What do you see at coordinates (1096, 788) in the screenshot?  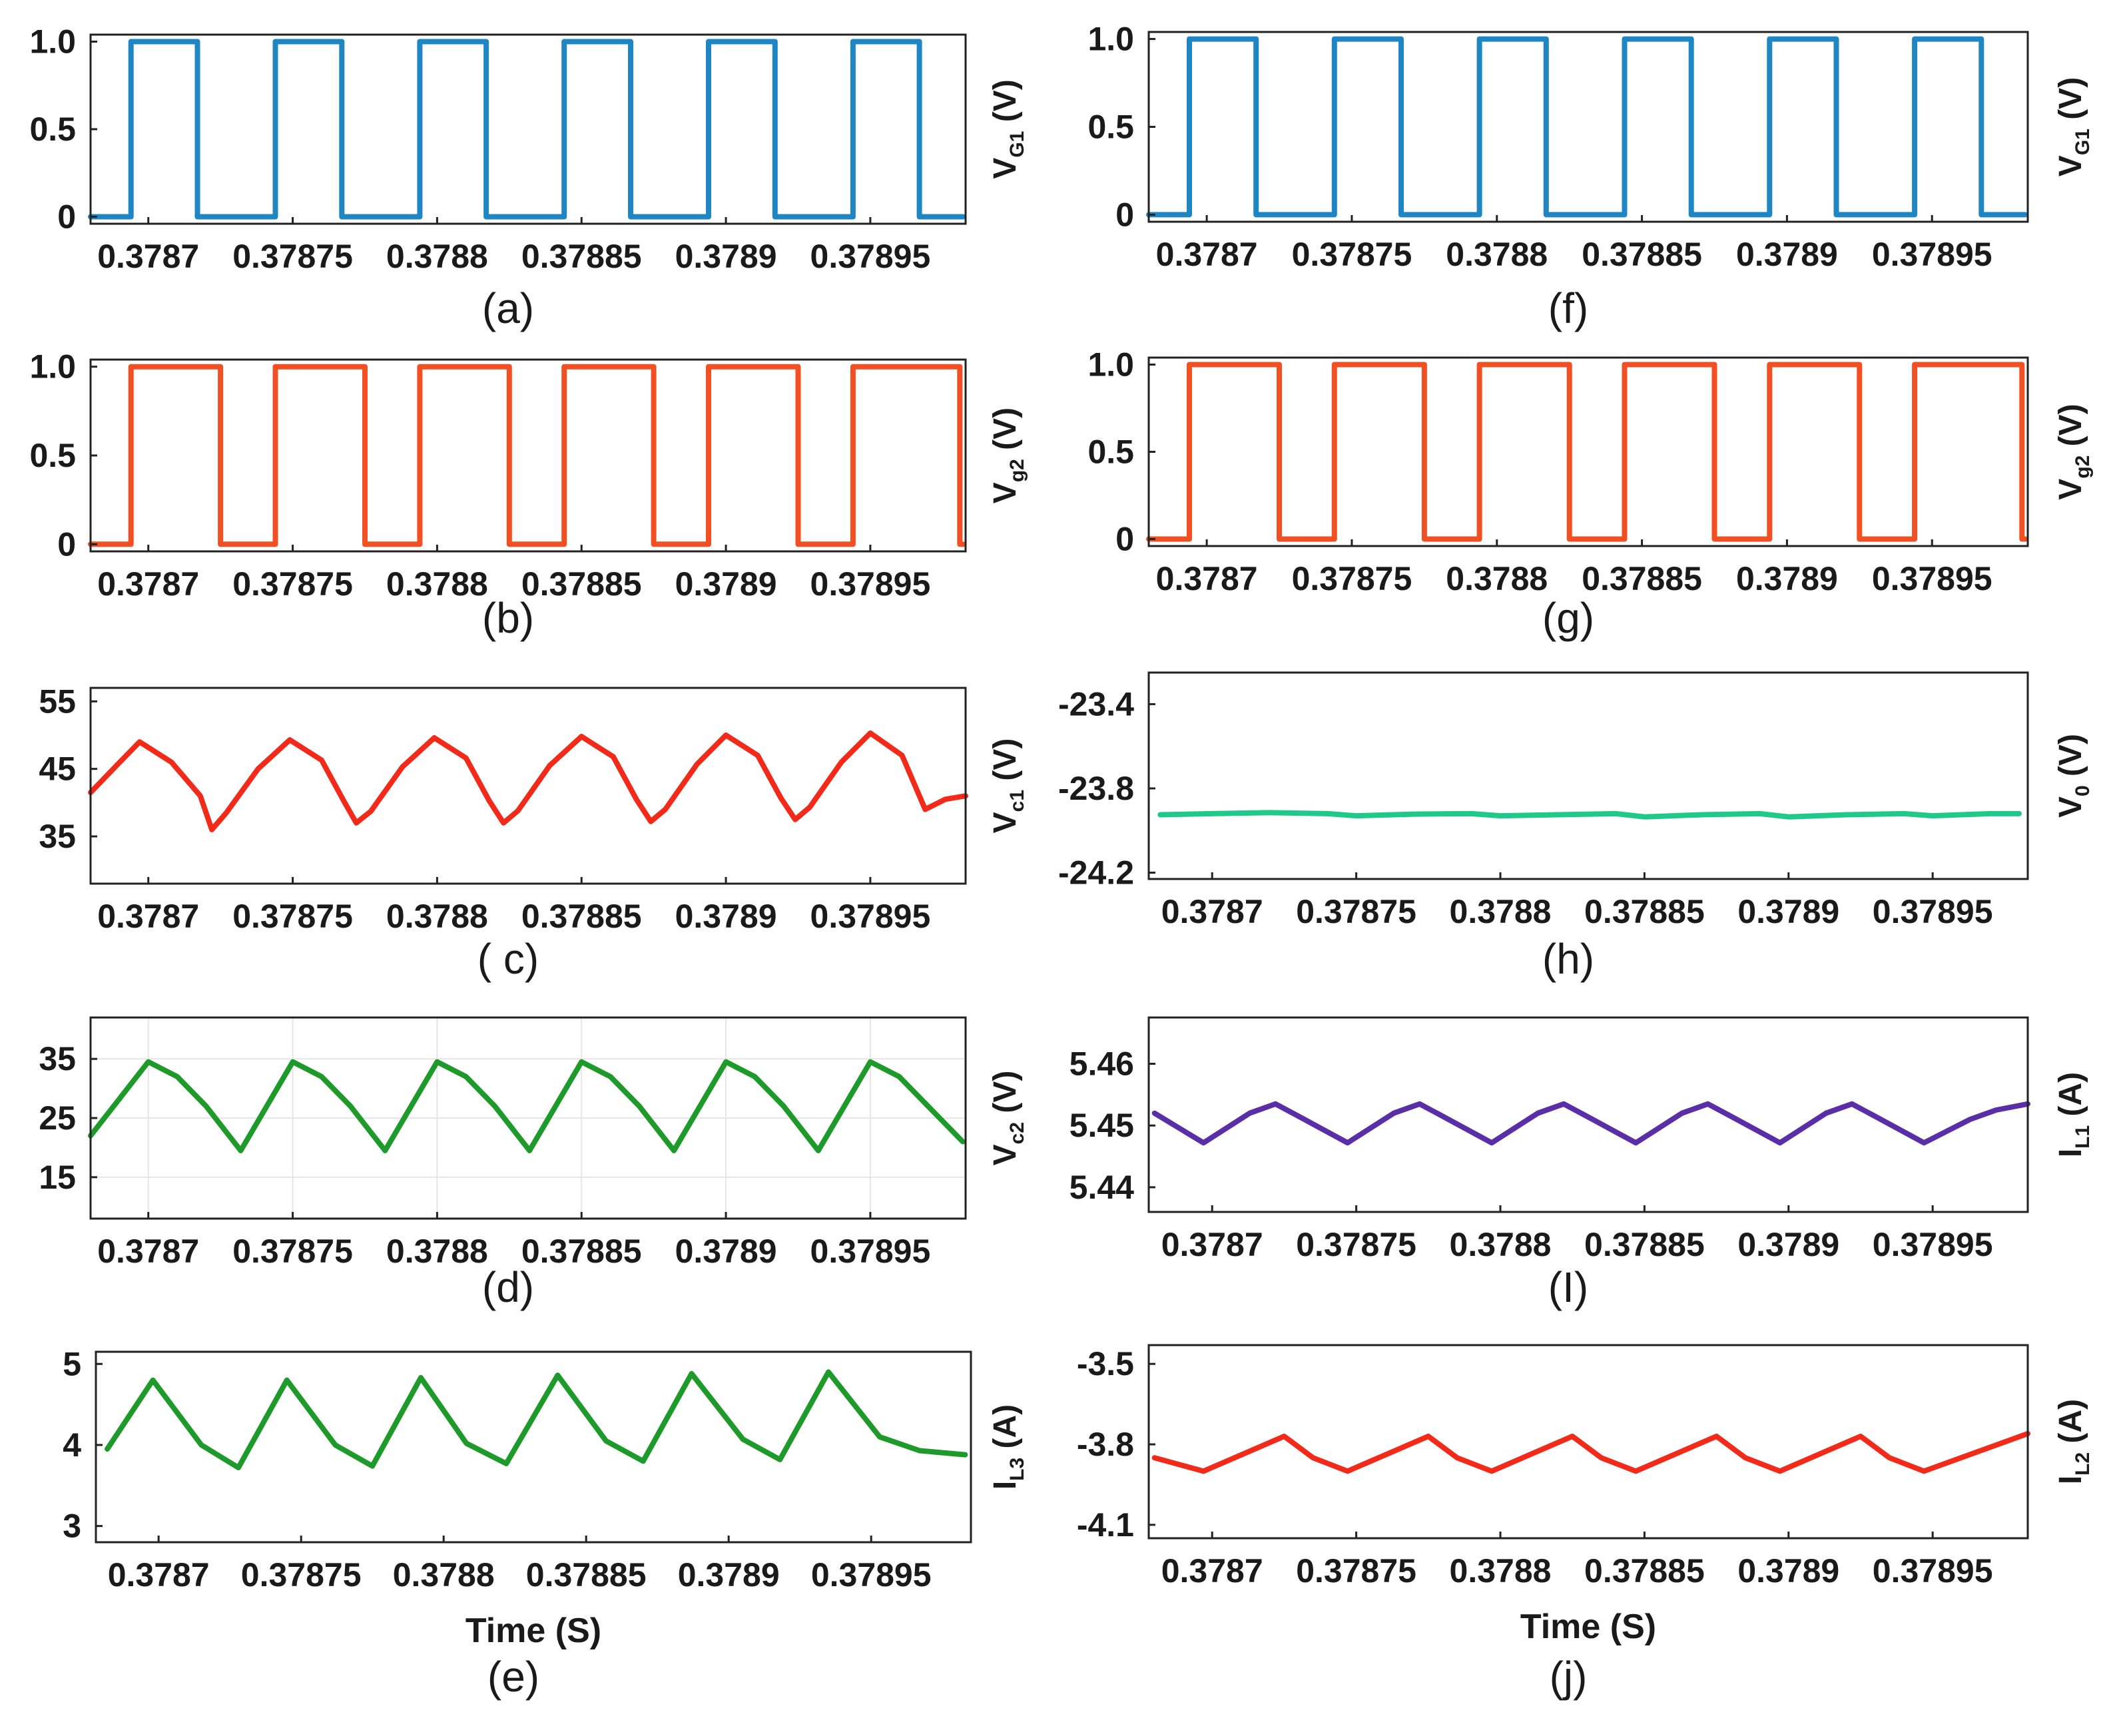 I see `y-tick-label: -23.8` at bounding box center [1096, 788].